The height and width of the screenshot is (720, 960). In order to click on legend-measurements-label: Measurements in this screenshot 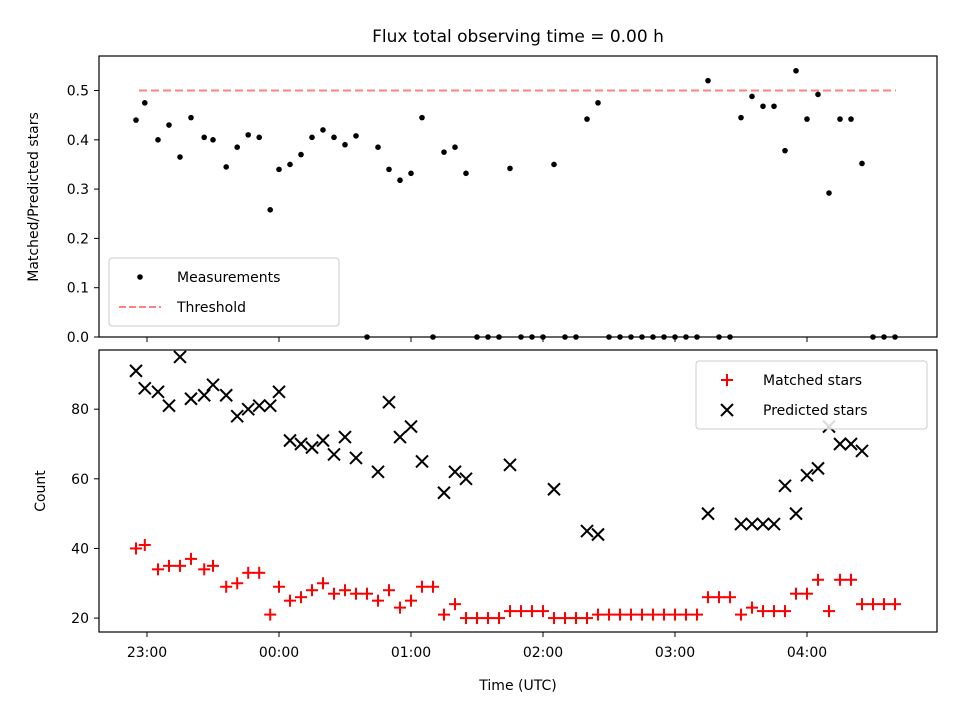, I will do `click(228, 278)`.